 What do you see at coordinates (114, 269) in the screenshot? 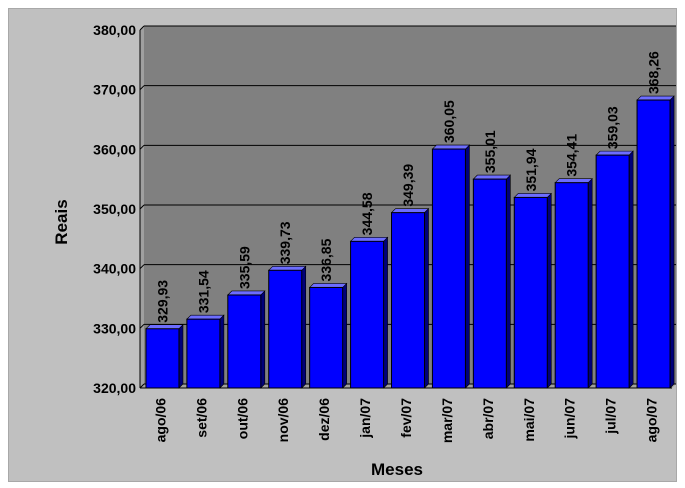
I see `y-tick-label: 340,00` at bounding box center [114, 269].